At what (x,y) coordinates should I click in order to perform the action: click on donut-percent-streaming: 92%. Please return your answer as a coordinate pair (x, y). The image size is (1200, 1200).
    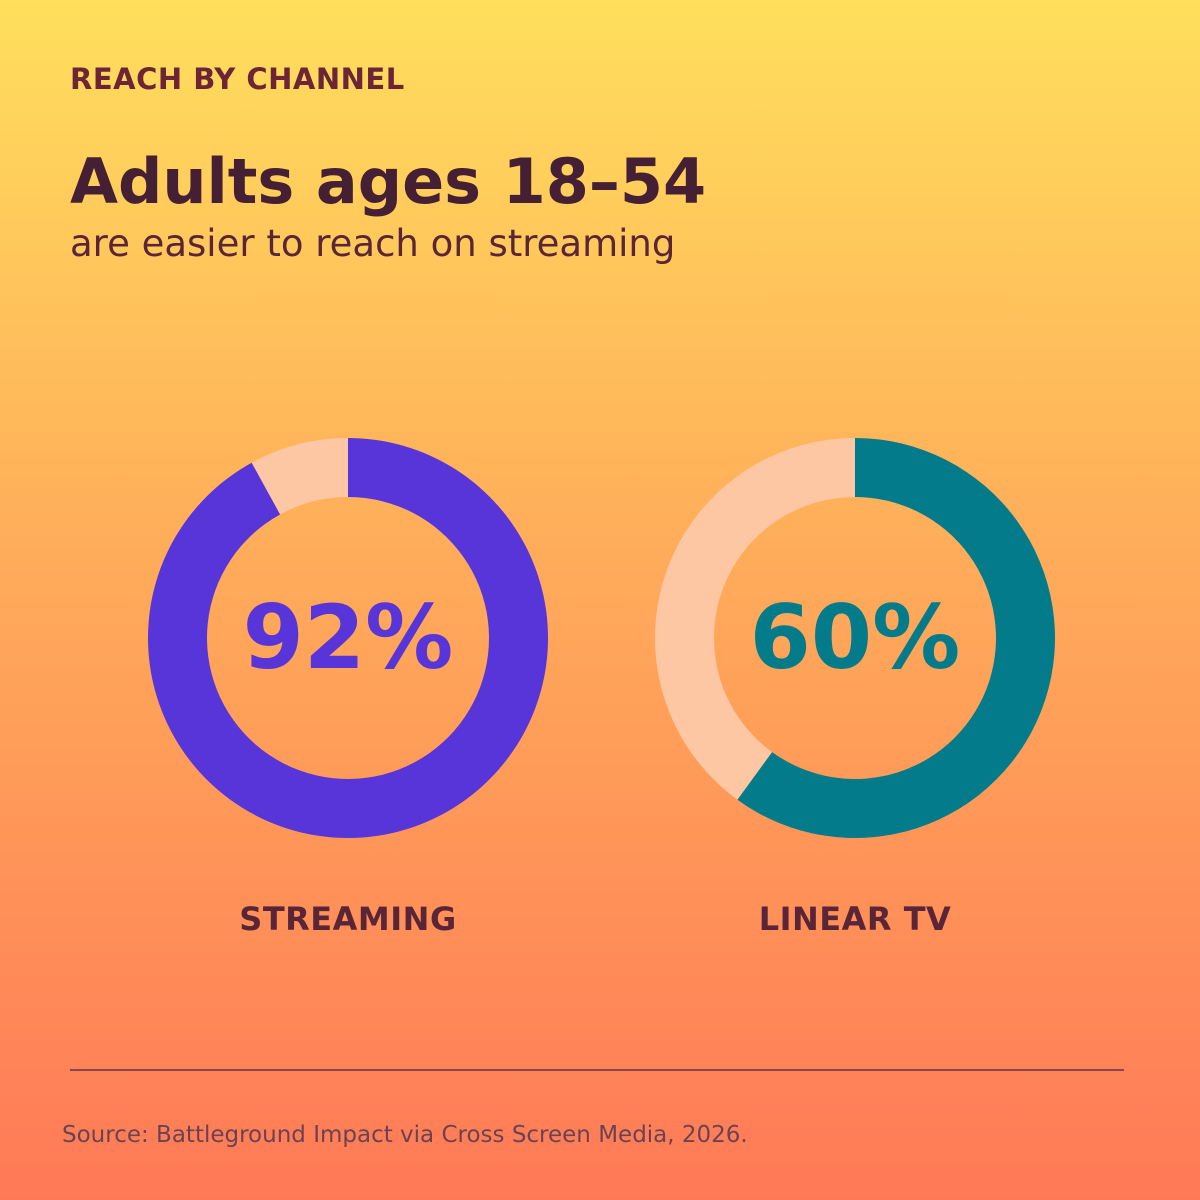
    Looking at the image, I should click on (348, 637).